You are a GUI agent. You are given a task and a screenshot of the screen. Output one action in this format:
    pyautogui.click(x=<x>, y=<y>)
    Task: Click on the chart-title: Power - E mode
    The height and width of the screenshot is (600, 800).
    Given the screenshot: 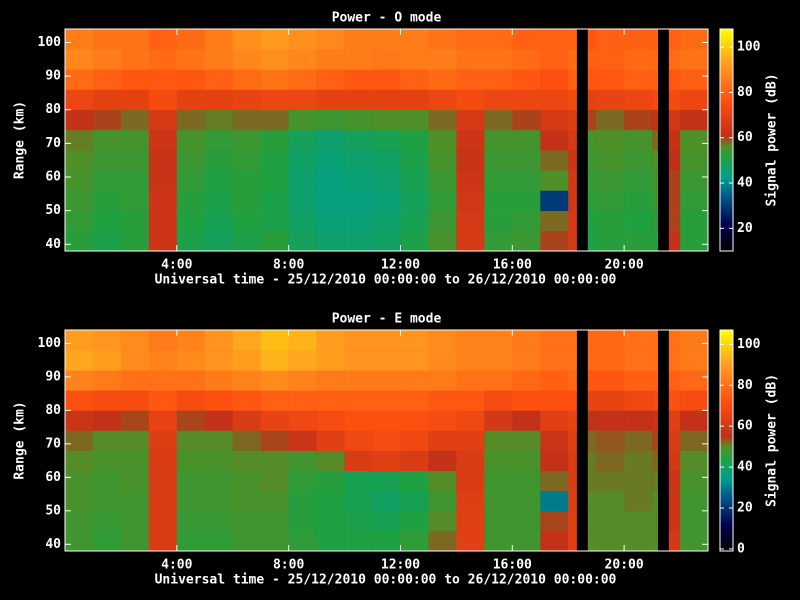 What is the action you would take?
    pyautogui.click(x=387, y=319)
    